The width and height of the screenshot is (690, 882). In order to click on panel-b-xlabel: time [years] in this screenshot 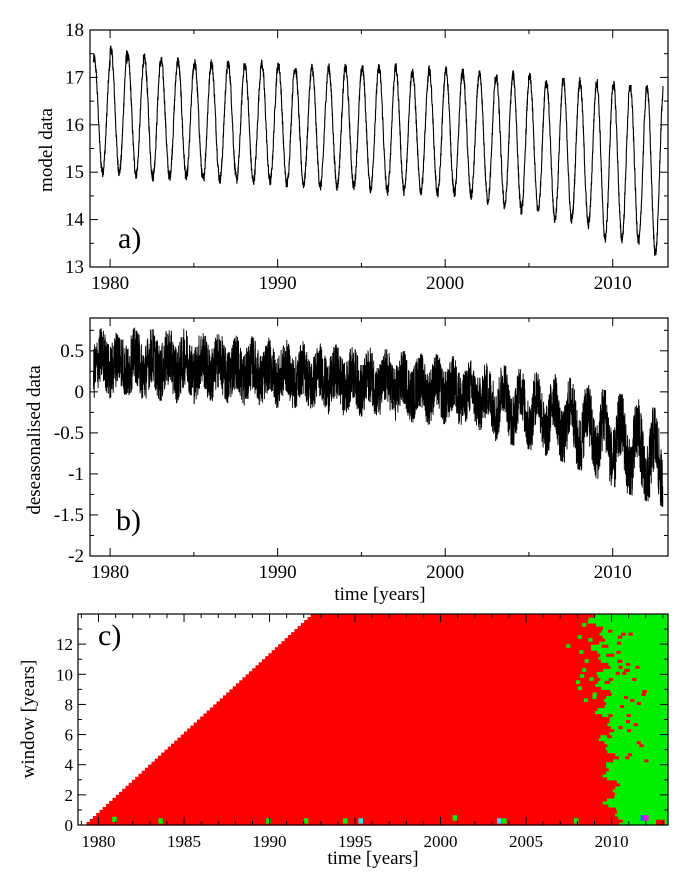, I will do `click(379, 594)`.